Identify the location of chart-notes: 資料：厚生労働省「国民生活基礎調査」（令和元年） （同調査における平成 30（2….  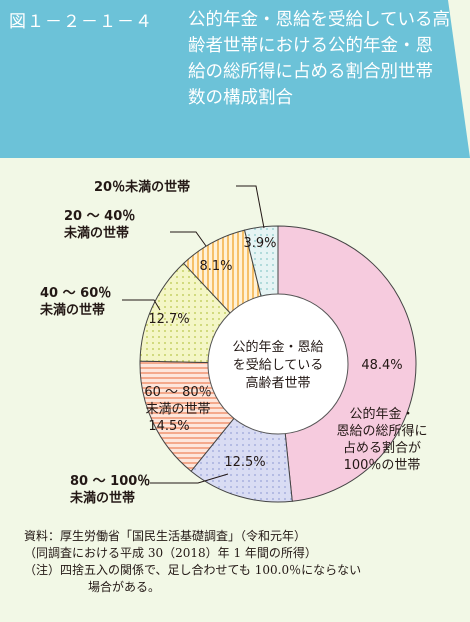
(244, 562).